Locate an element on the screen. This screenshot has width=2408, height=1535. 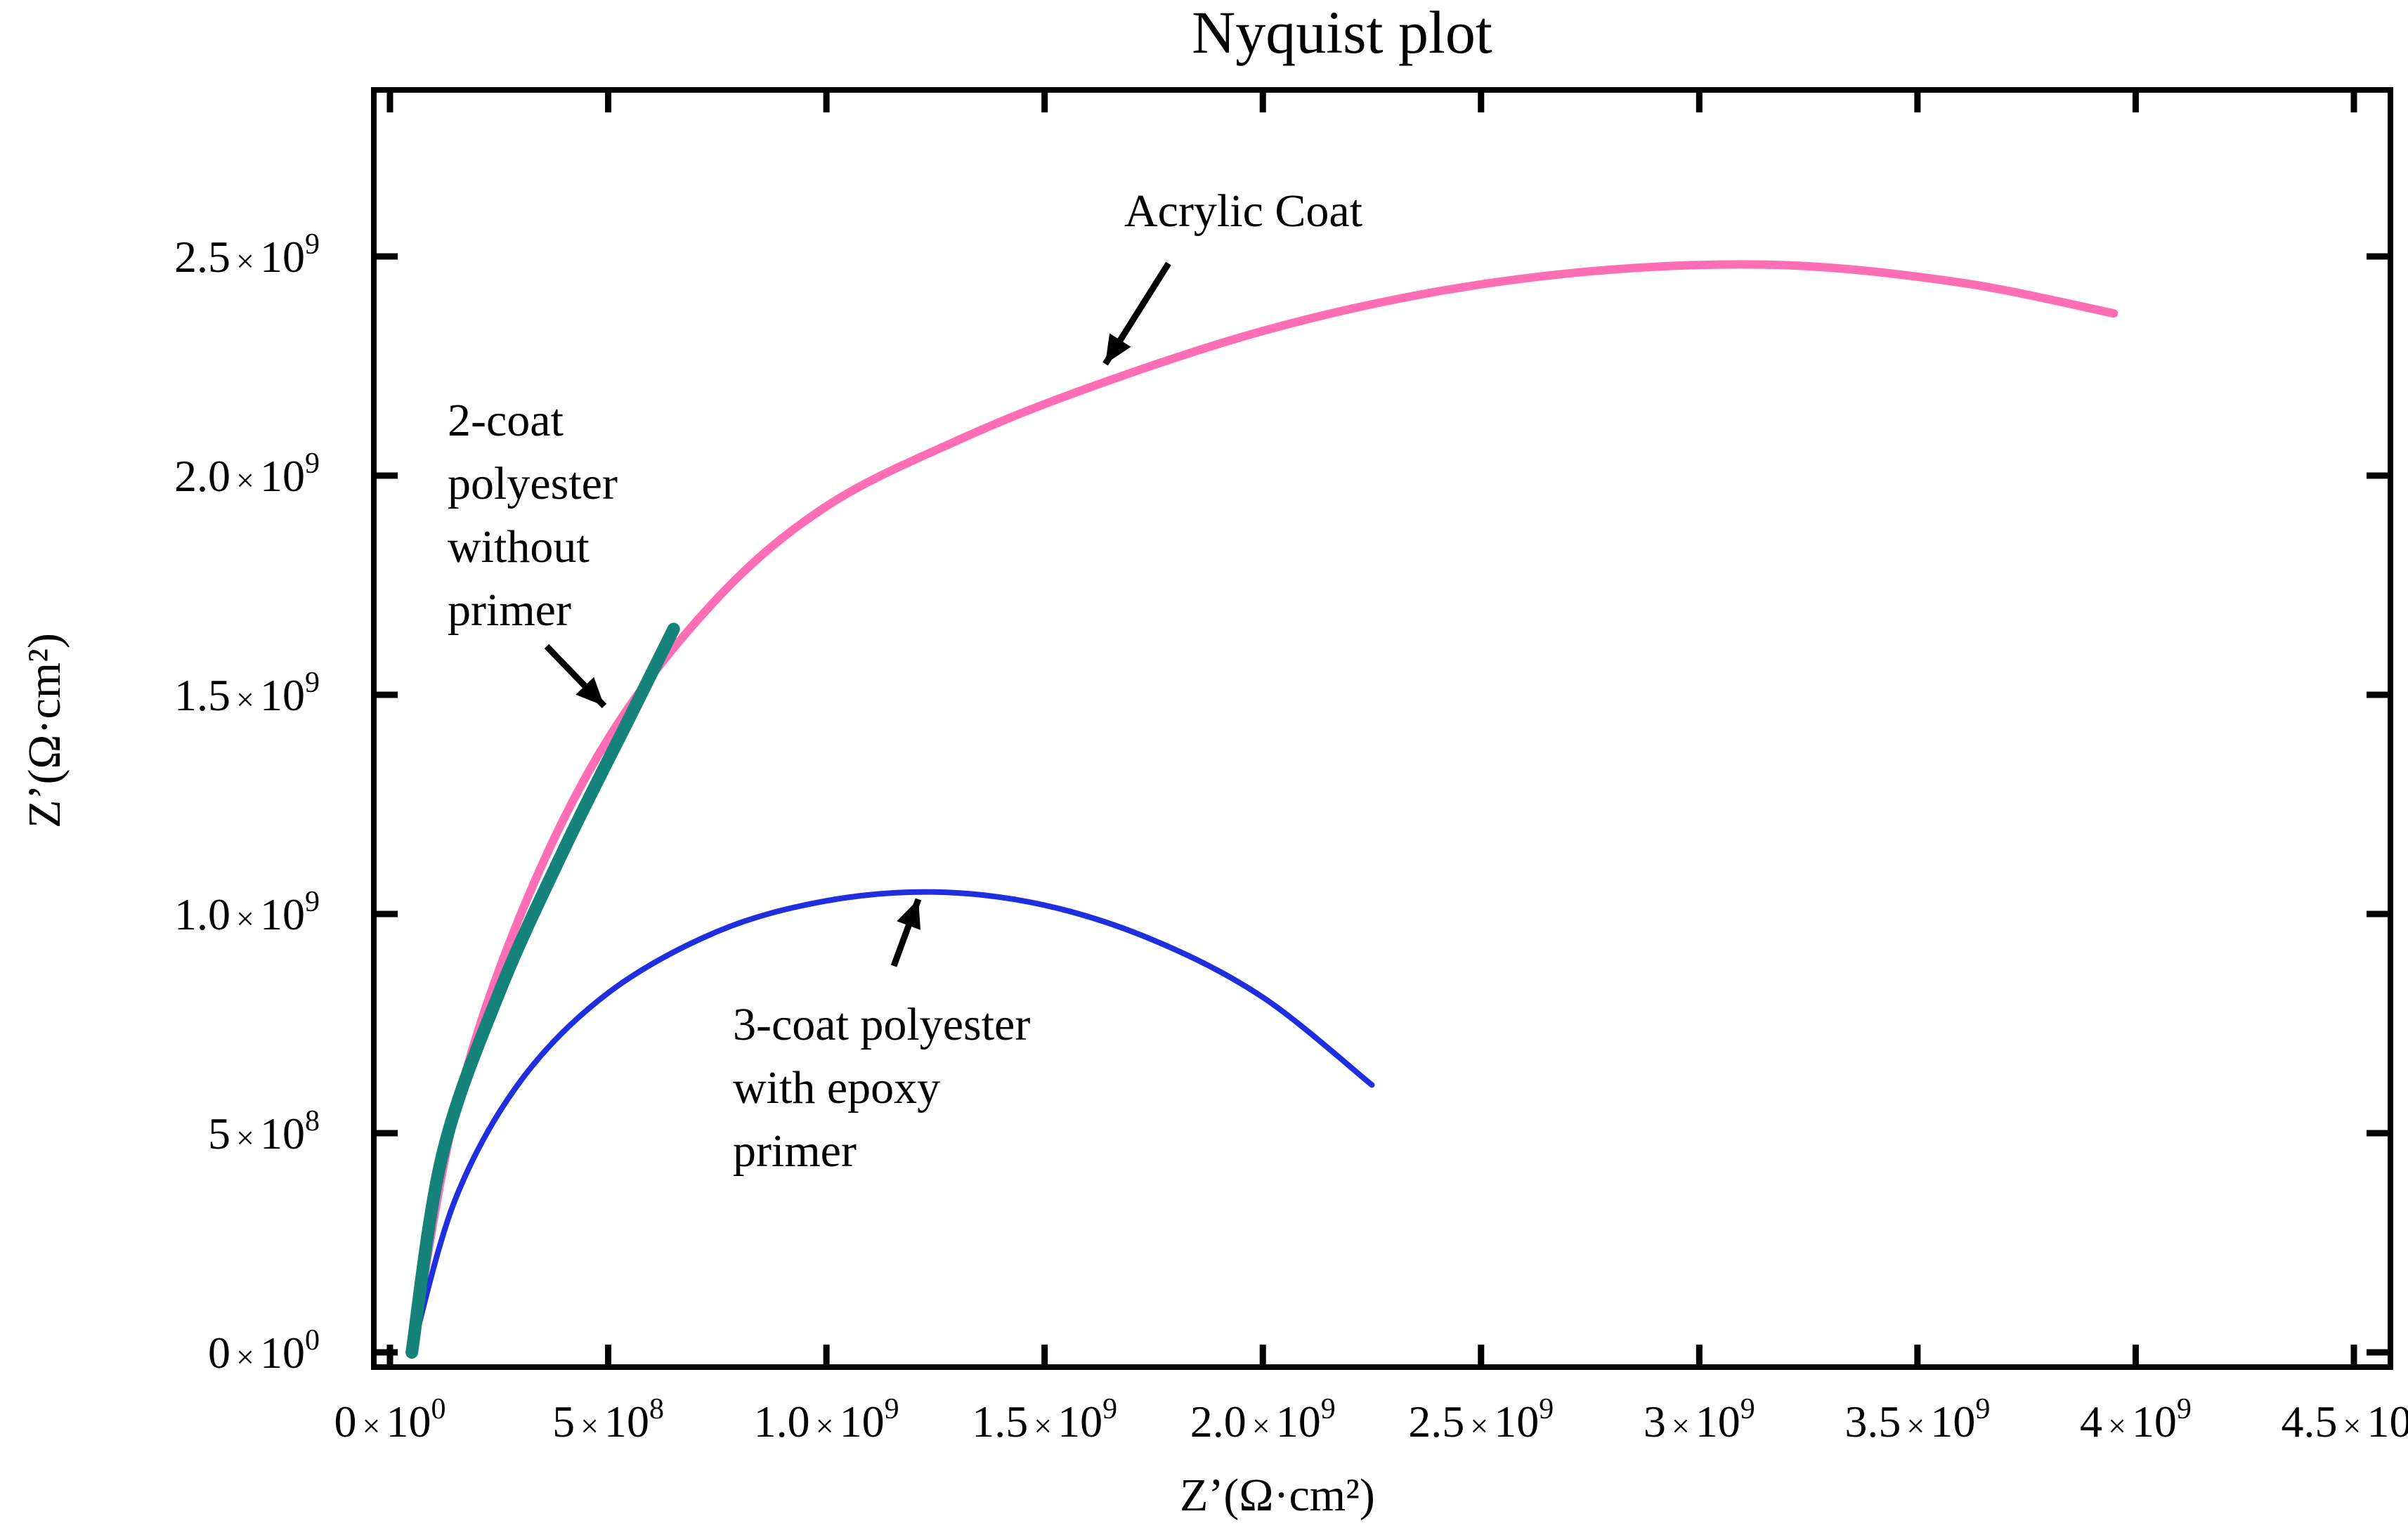
x-tick-label: 2.0 × 10⁹ is located at coordinates (1263, 1419).